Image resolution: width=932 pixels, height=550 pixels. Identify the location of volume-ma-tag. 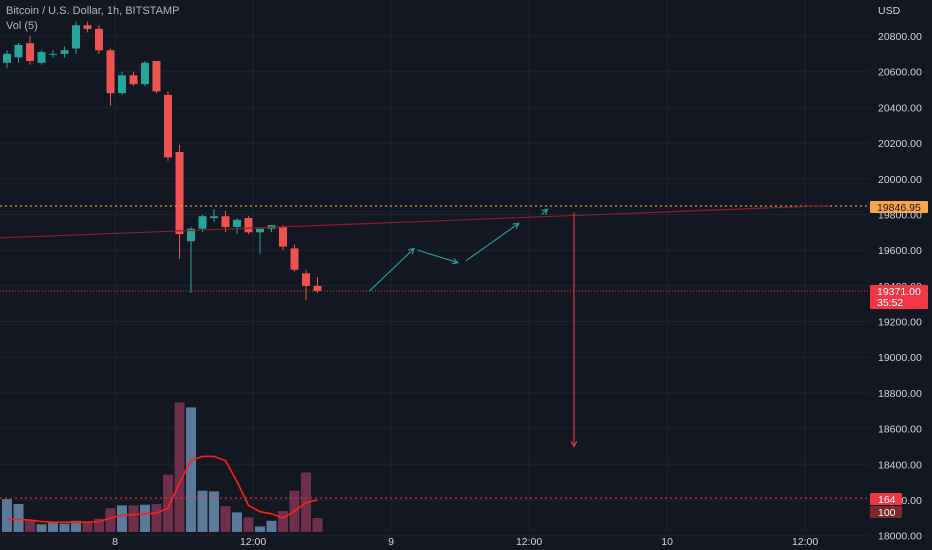
(886, 512).